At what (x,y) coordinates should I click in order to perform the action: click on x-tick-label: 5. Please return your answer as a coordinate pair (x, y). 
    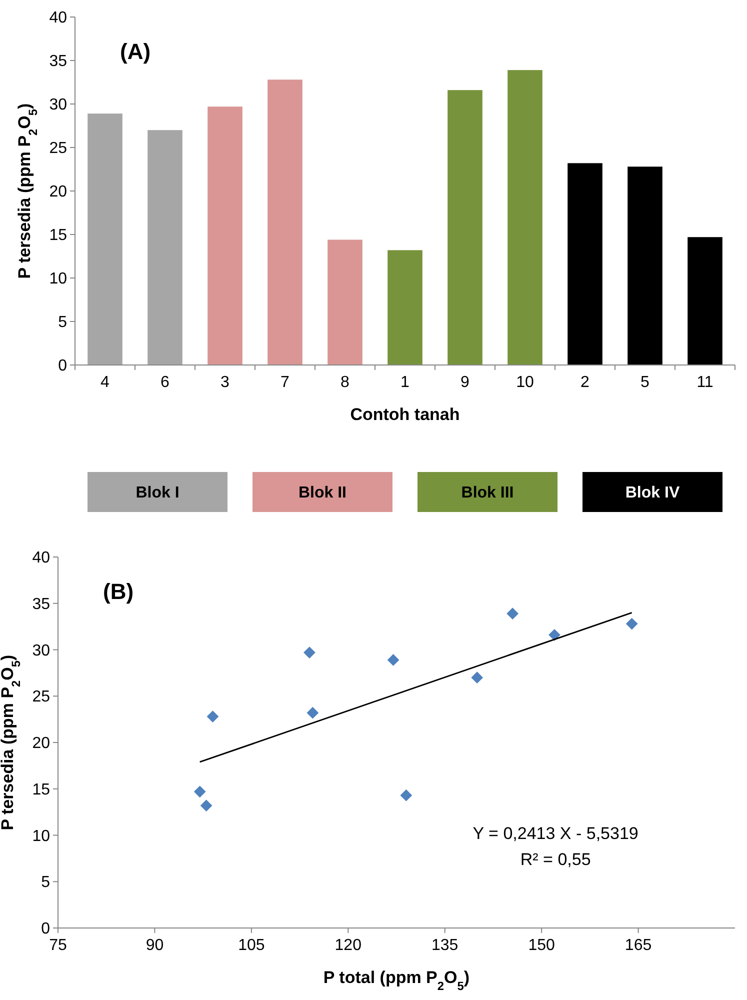
    Looking at the image, I should click on (645, 382).